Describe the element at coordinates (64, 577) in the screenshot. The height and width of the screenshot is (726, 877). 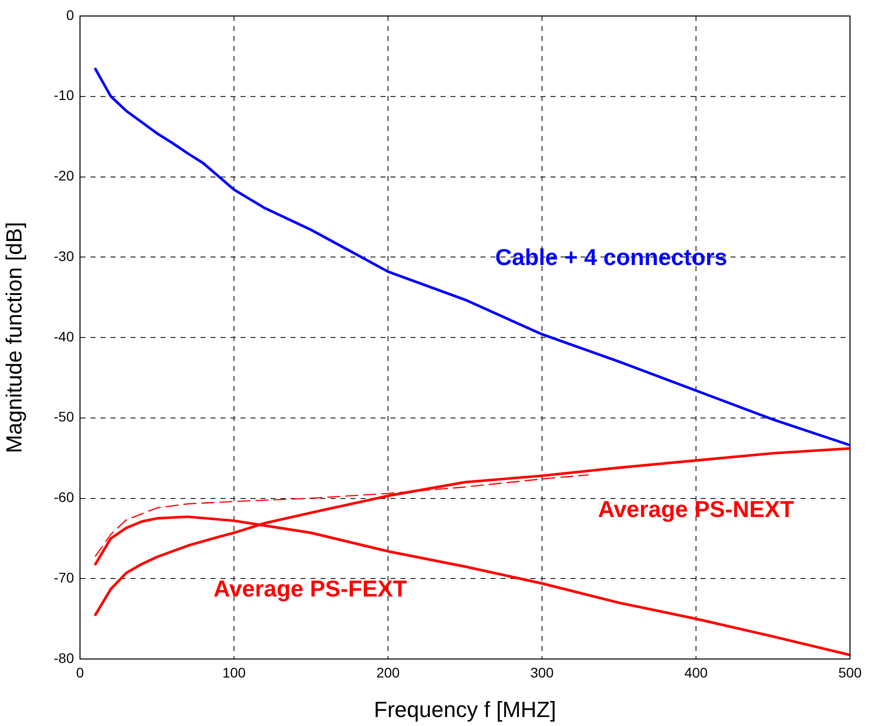
I see `y-tick-label: -70` at that location.